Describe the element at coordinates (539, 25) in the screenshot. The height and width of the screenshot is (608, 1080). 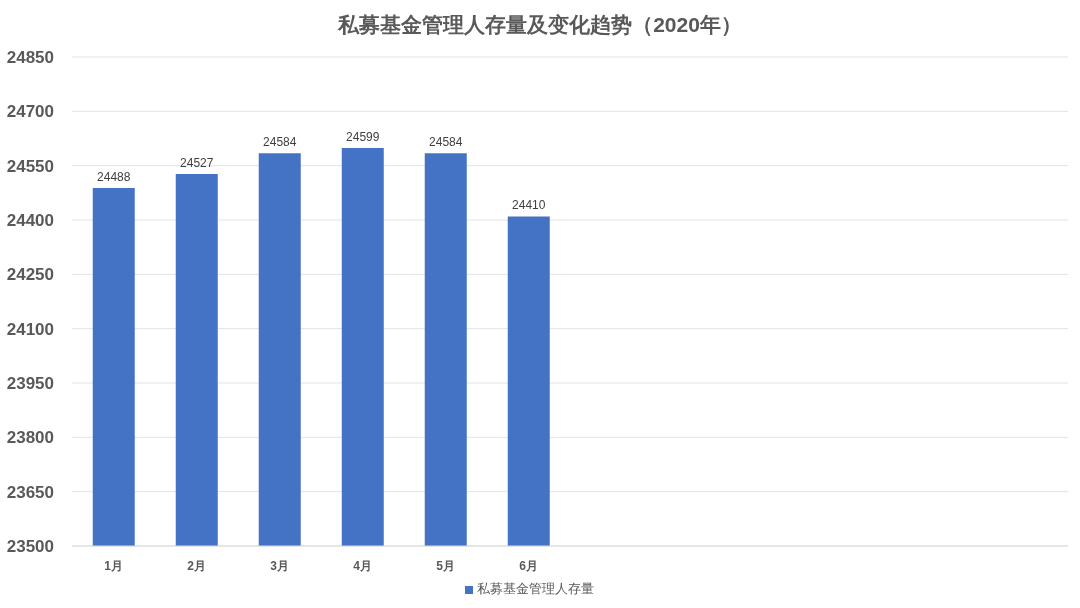
I see `chart-title: 私募基金管理人存量及变化趋势（2020年）` at that location.